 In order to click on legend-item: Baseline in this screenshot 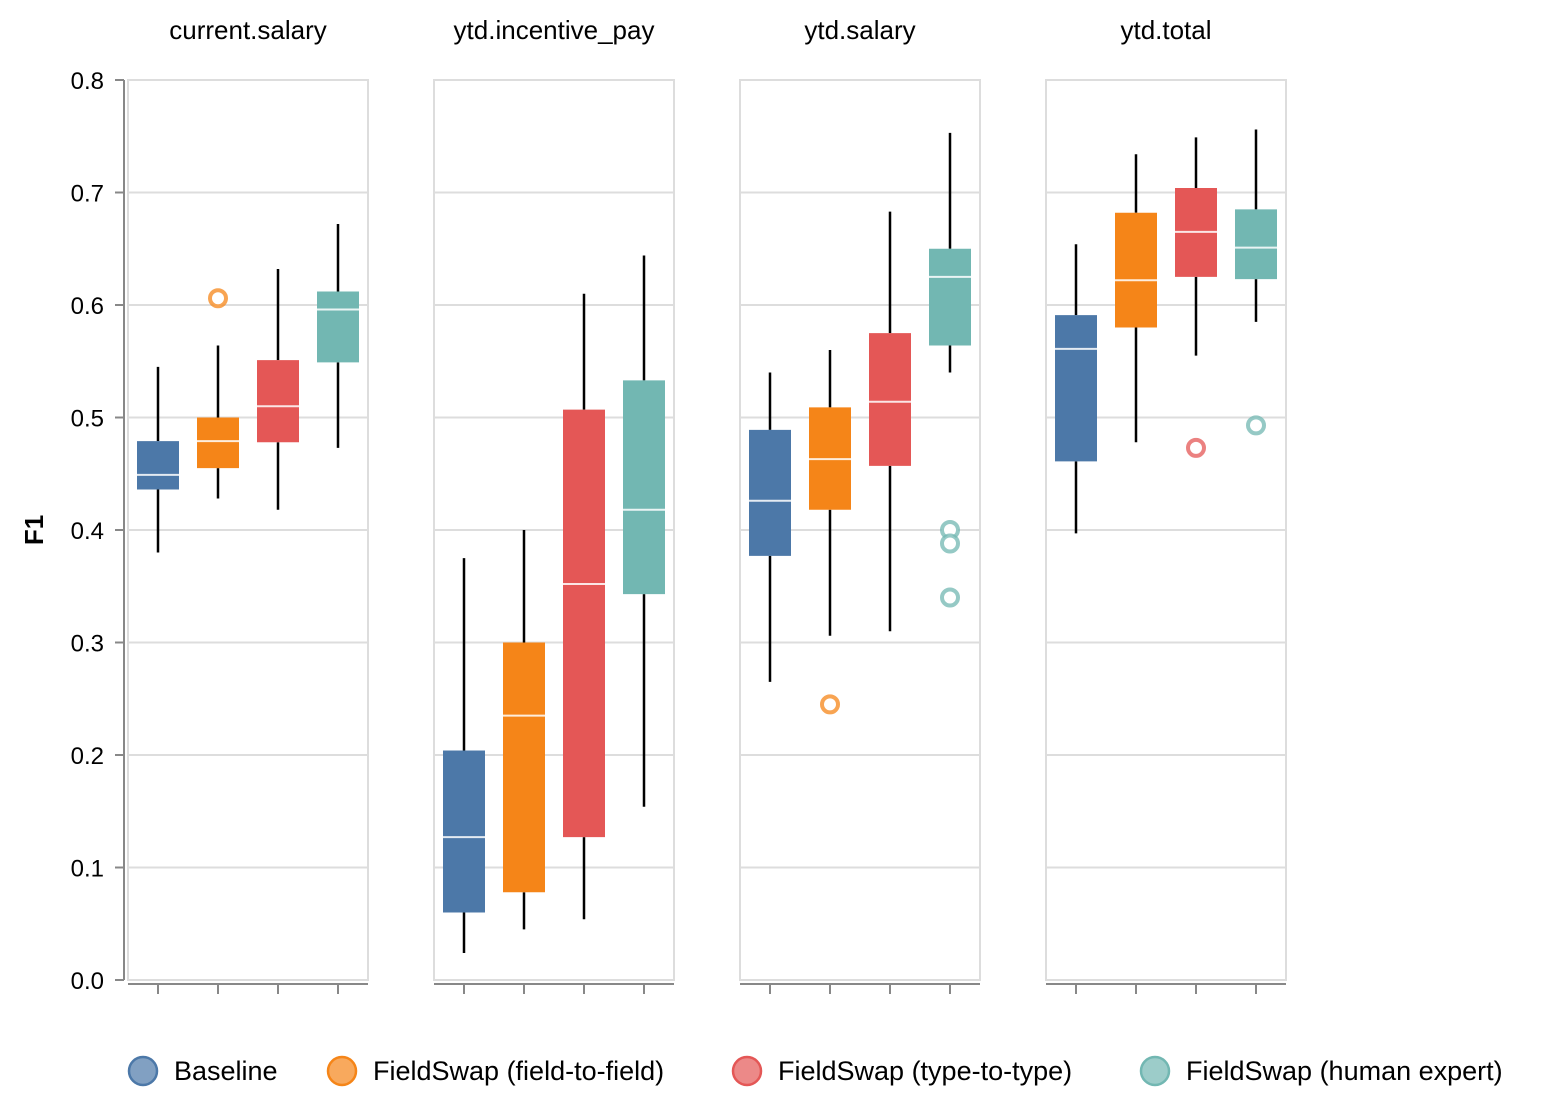, I will do `click(202, 1071)`.